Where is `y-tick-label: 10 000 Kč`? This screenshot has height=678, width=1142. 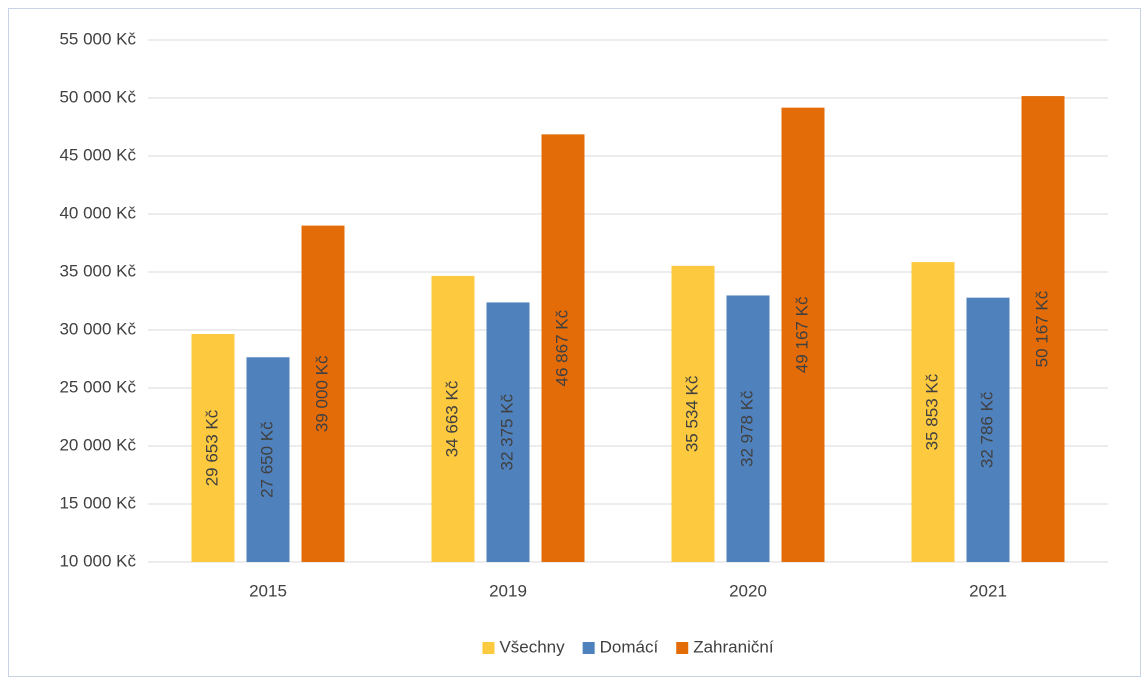 y-tick-label: 10 000 Kč is located at coordinates (97, 560).